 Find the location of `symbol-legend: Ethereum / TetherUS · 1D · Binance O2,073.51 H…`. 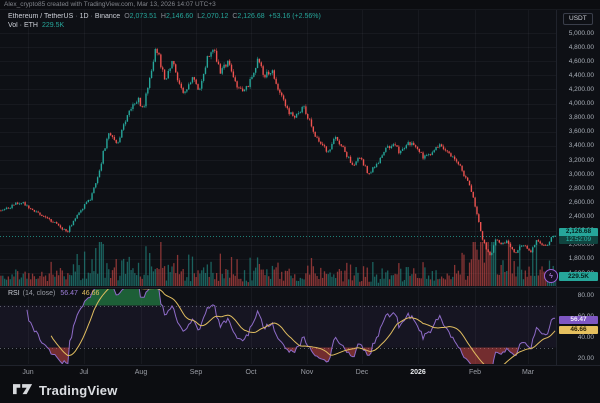

symbol-legend: Ethereum / TetherUS · 1D · Binance O2,073.51 H… is located at coordinates (164, 16).